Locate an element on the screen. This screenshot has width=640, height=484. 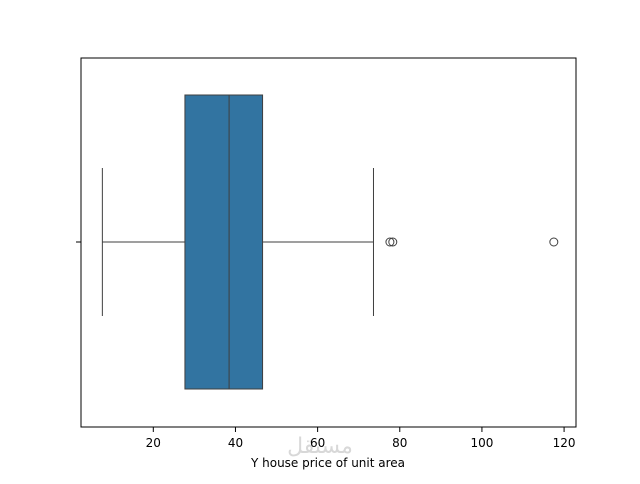
x-tick-label: 100 is located at coordinates (481, 443).